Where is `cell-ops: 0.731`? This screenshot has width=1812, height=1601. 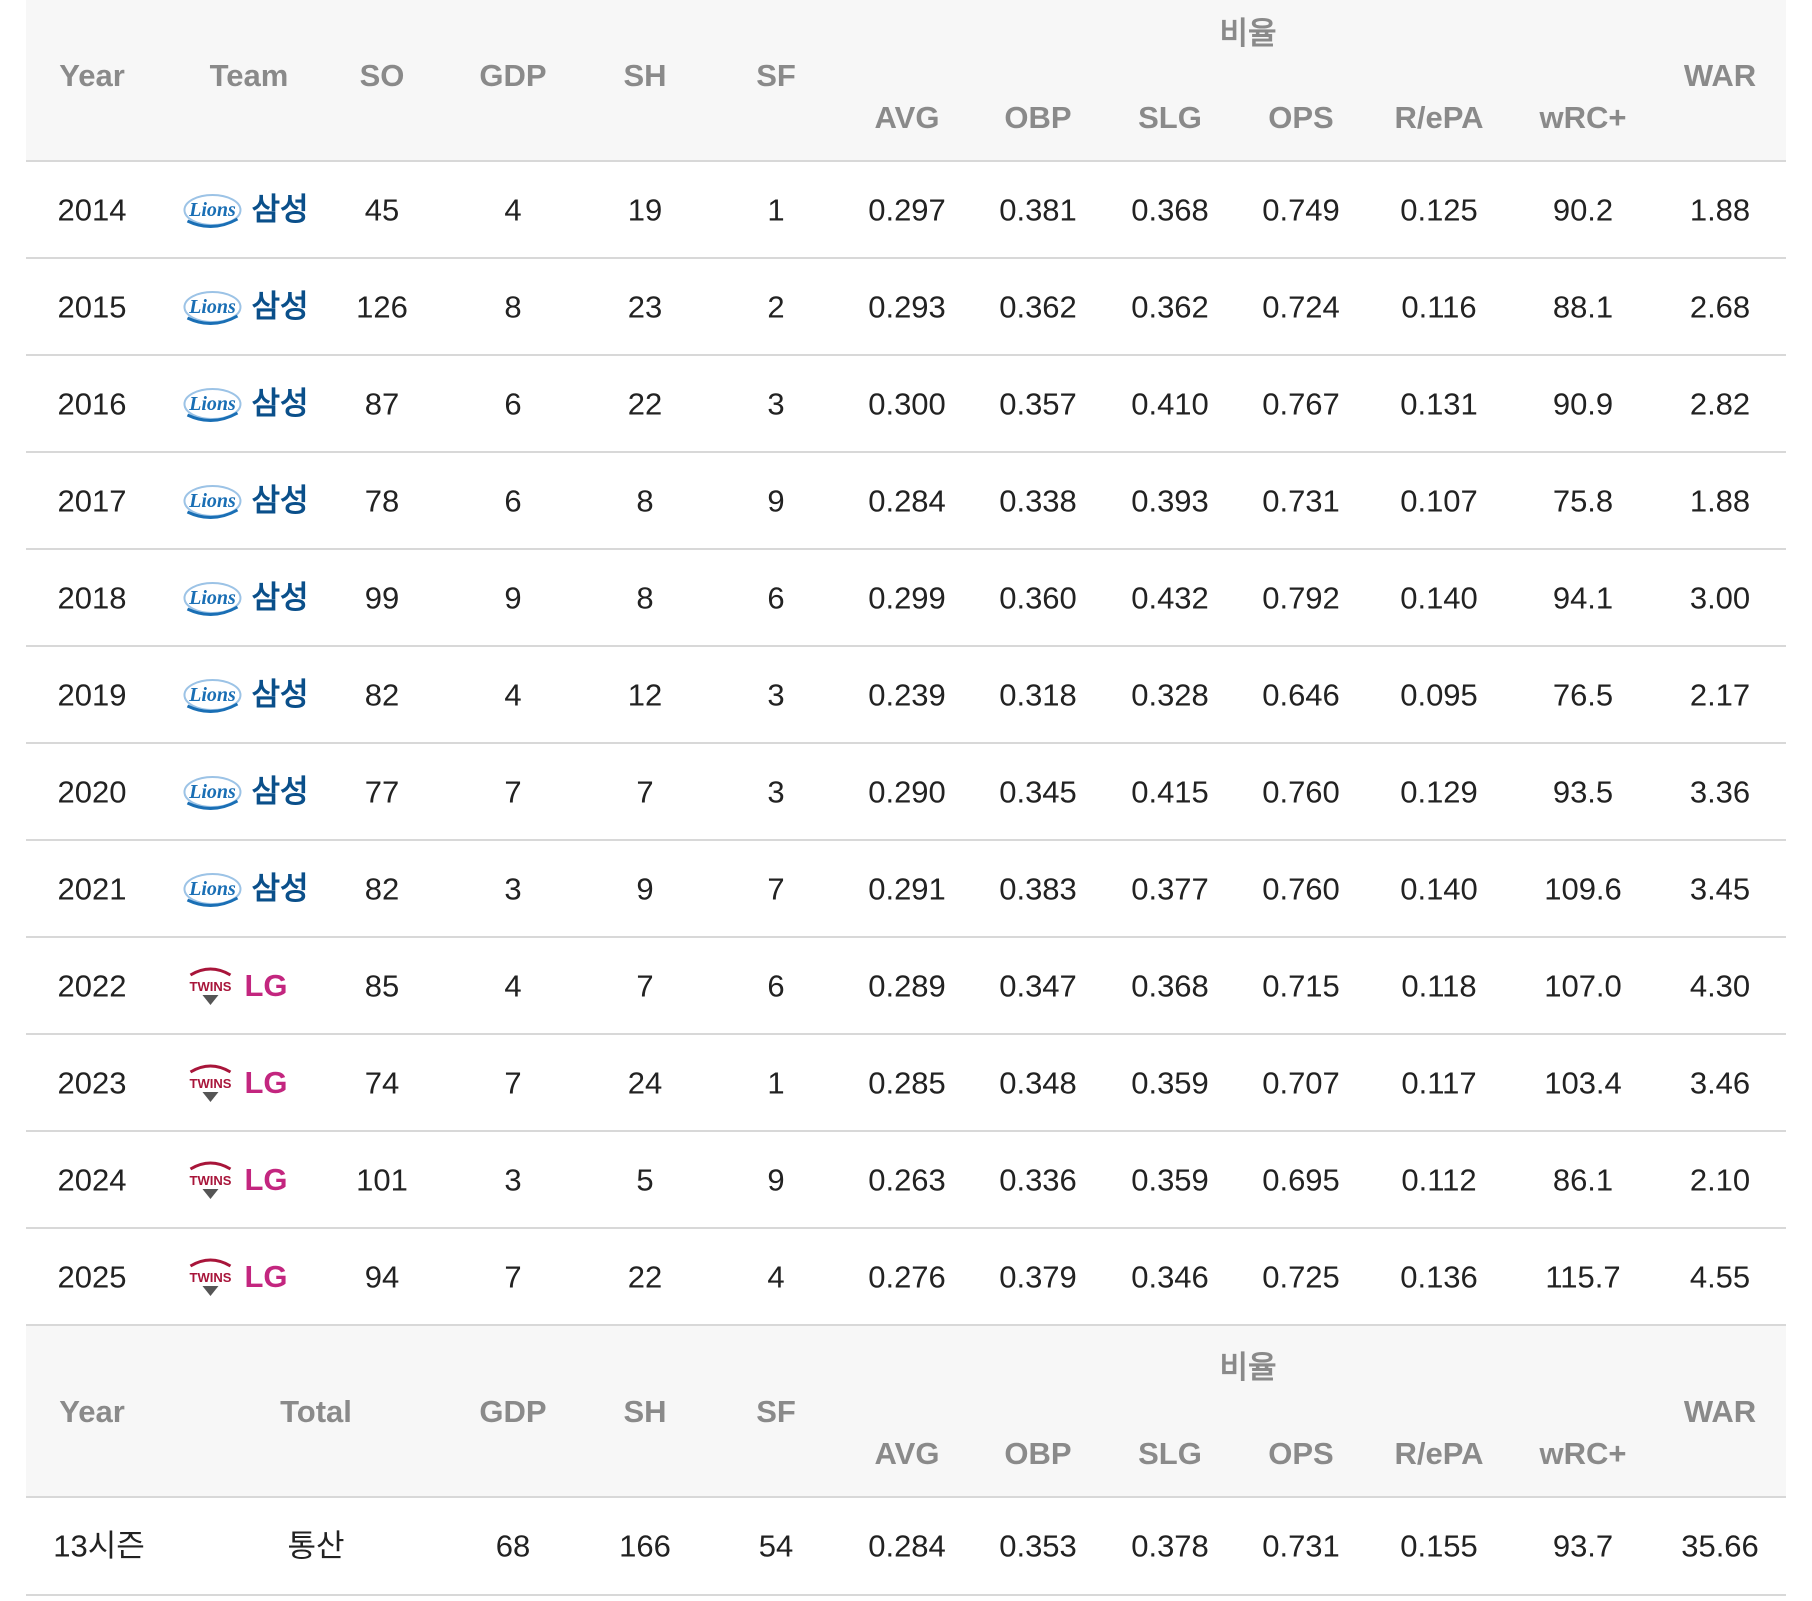 cell-ops: 0.731 is located at coordinates (1301, 500).